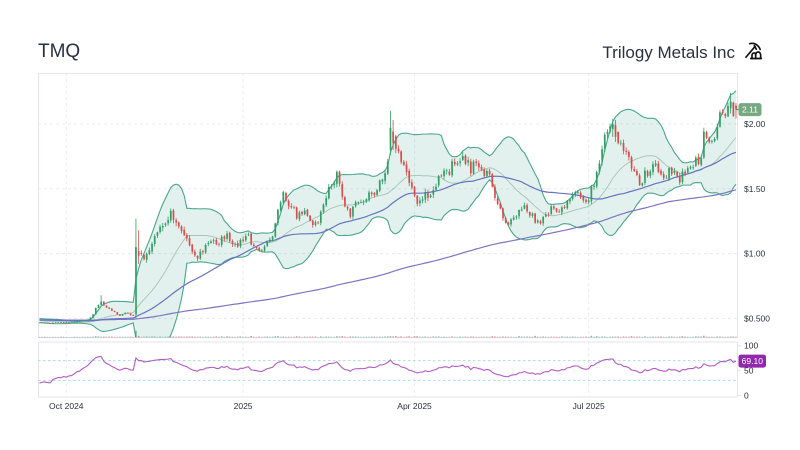 This screenshot has height=450, width=800. Describe the element at coordinates (388, 369) in the screenshot. I see `rsi-line` at that location.